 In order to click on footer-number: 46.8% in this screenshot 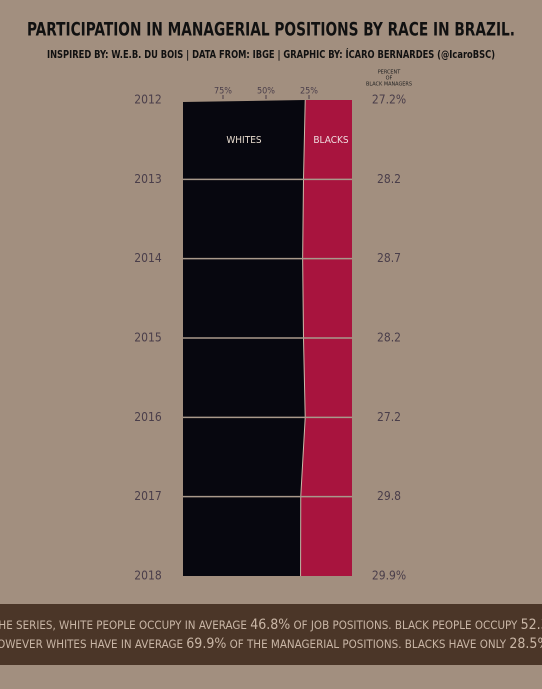, I will do `click(270, 625)`.